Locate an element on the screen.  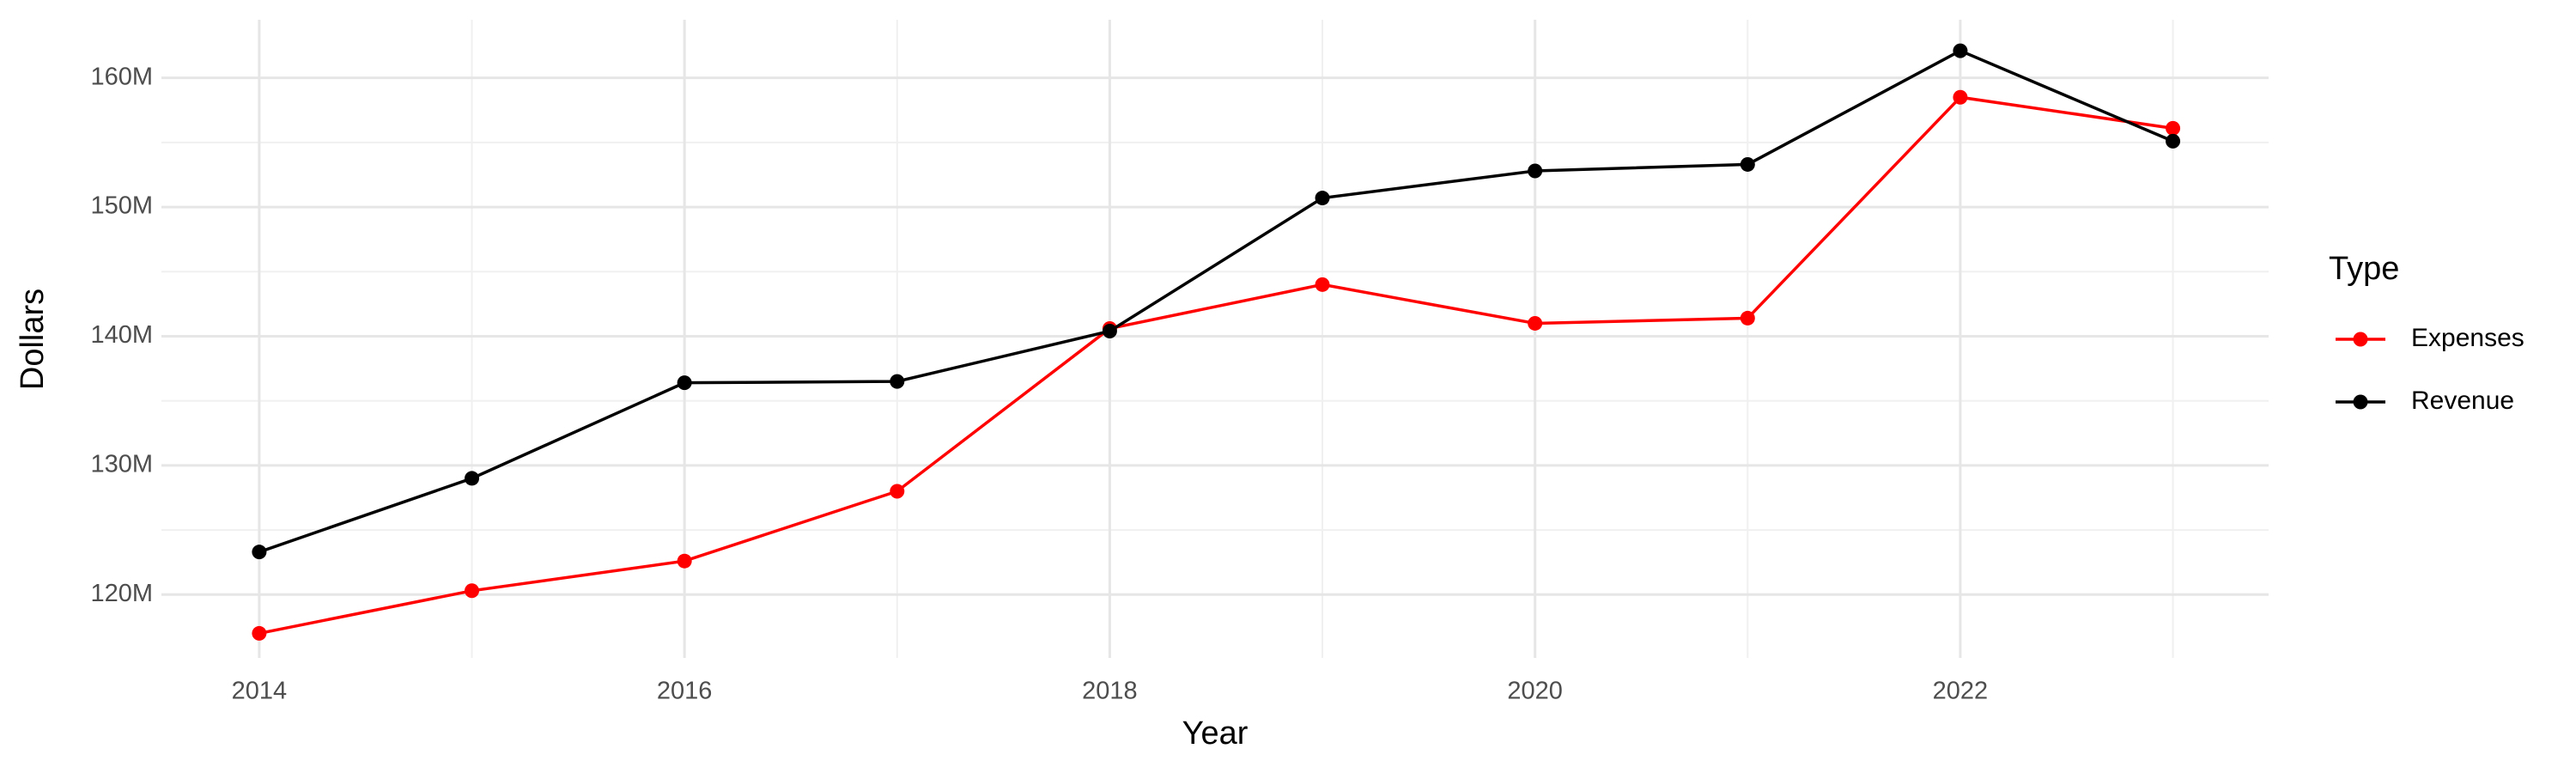
x-tick-label: 2020 is located at coordinates (1535, 691).